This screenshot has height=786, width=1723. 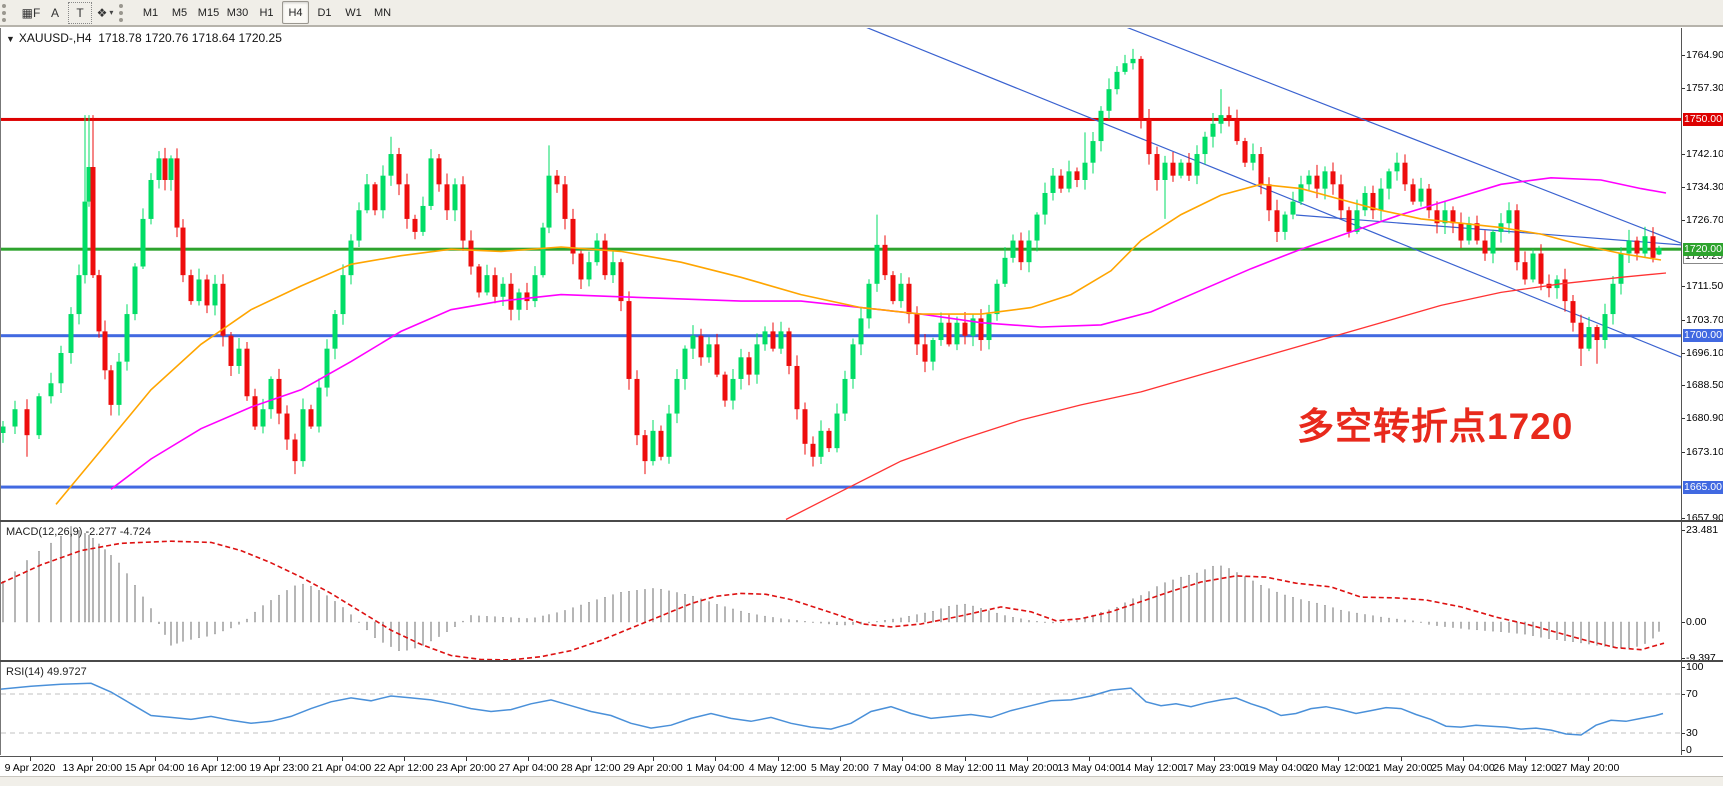 What do you see at coordinates (841, 487) in the screenshot?
I see `hline-1665.00` at bounding box center [841, 487].